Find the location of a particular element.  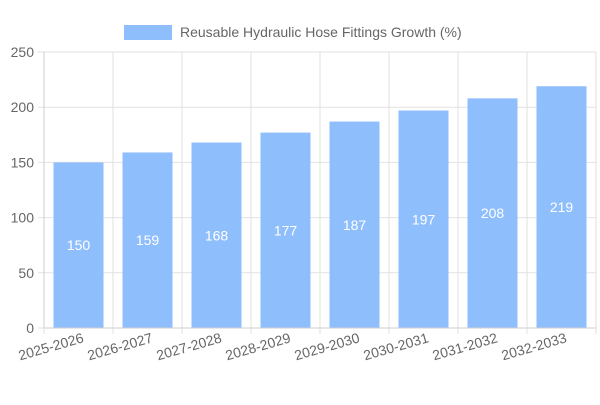

data-label: 208 is located at coordinates (493, 213).